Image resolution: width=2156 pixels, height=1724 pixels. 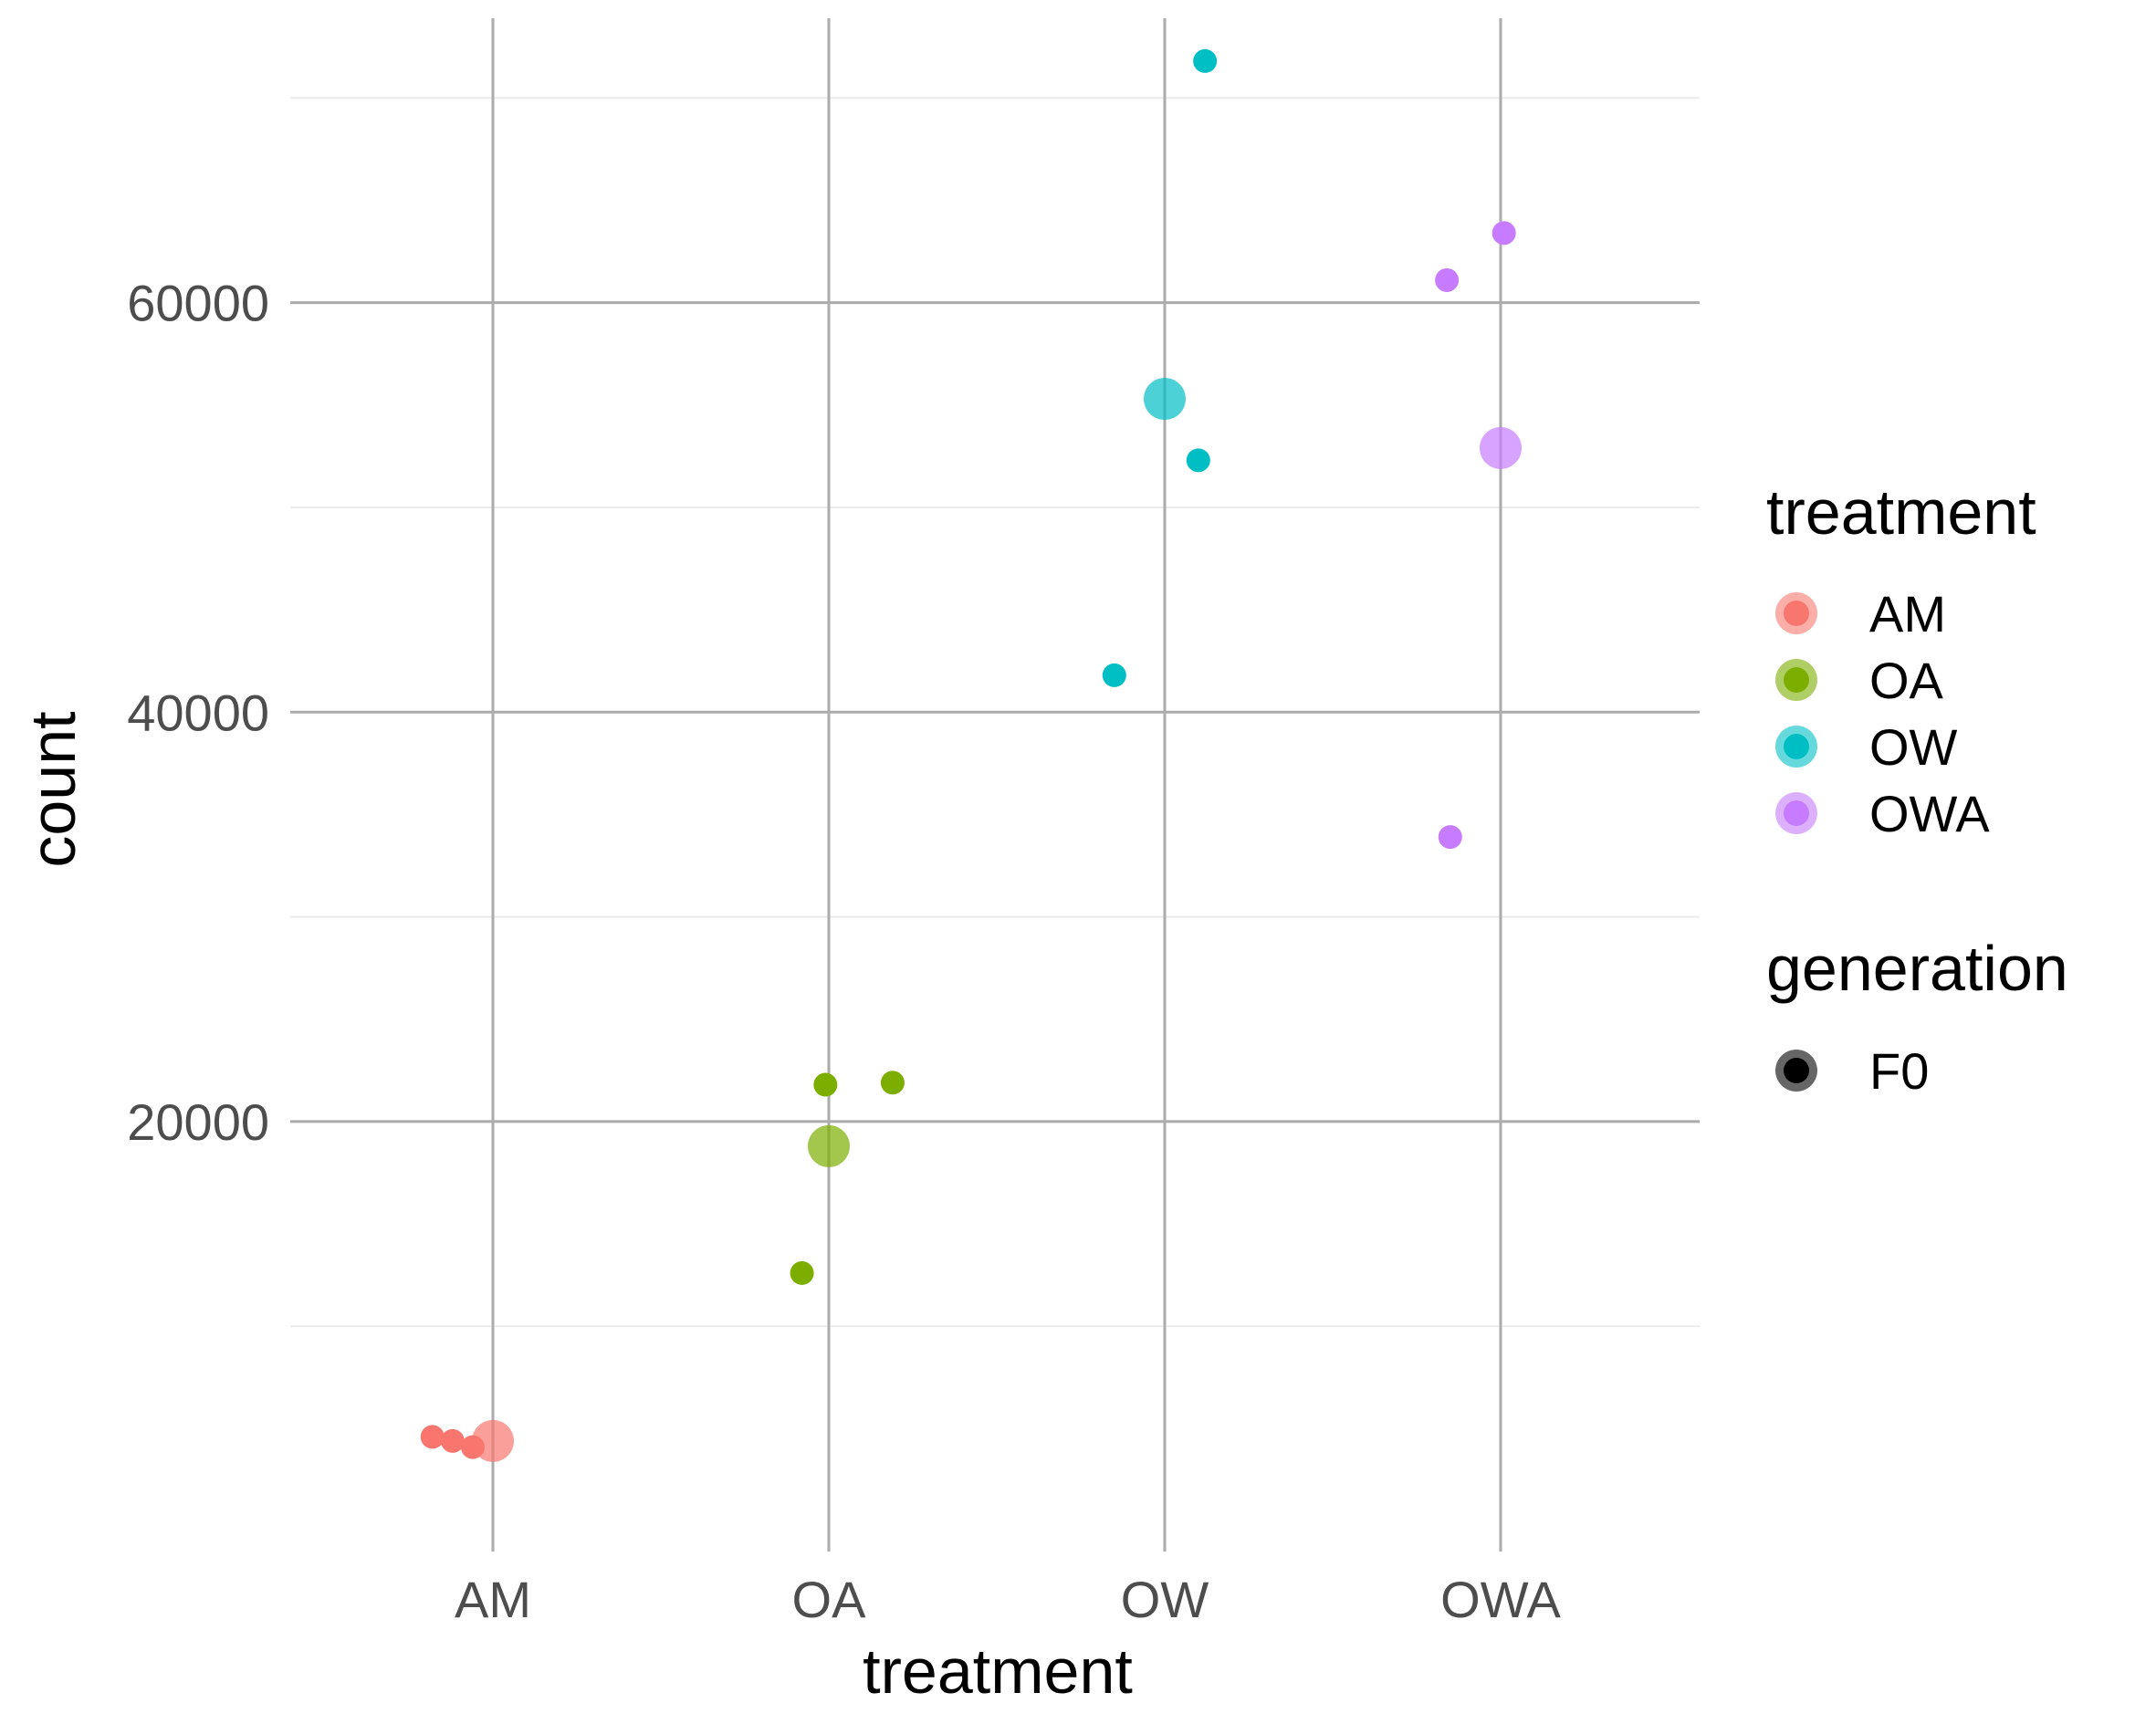 What do you see at coordinates (1797, 1070) in the screenshot?
I see `legend-key-f0` at bounding box center [1797, 1070].